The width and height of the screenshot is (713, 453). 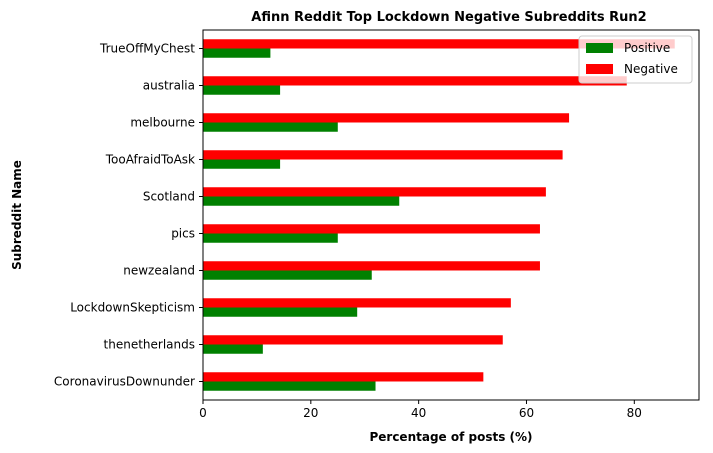 I want to click on bar-positive-australia, so click(x=242, y=90).